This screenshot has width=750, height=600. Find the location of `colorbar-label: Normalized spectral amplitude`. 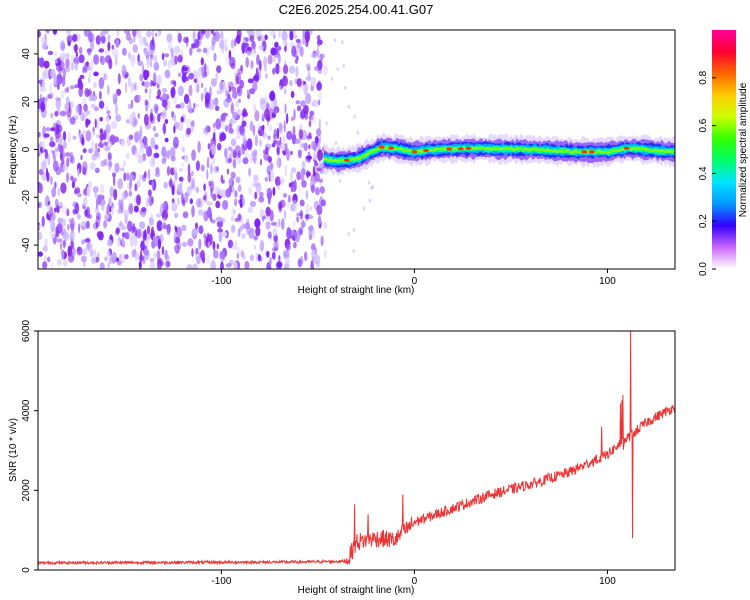

colorbar-label: Normalized spectral amplitude is located at coordinates (743, 149).